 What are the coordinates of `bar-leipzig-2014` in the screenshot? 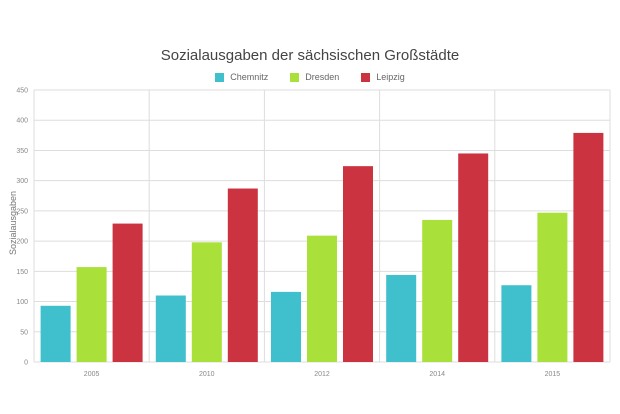 It's located at (473, 257).